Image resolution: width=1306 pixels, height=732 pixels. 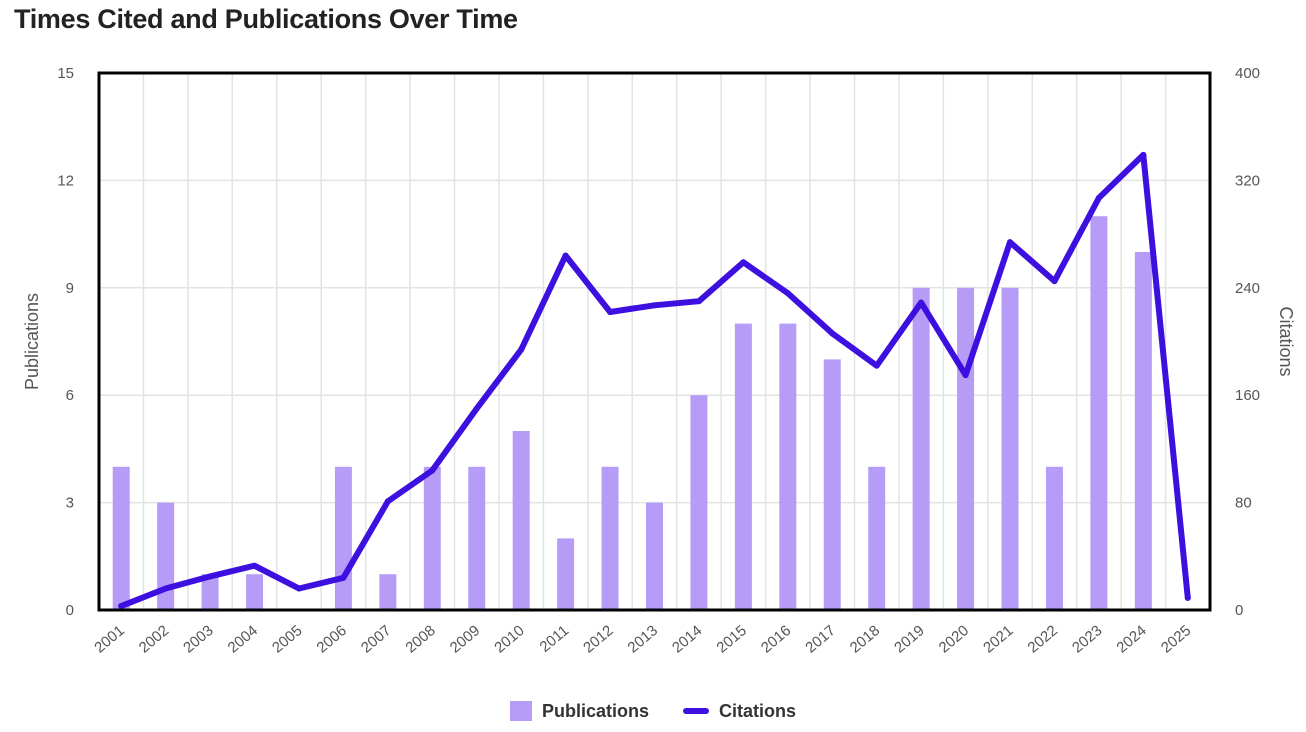 I want to click on x-tick-label: 2018, so click(x=865, y=639).